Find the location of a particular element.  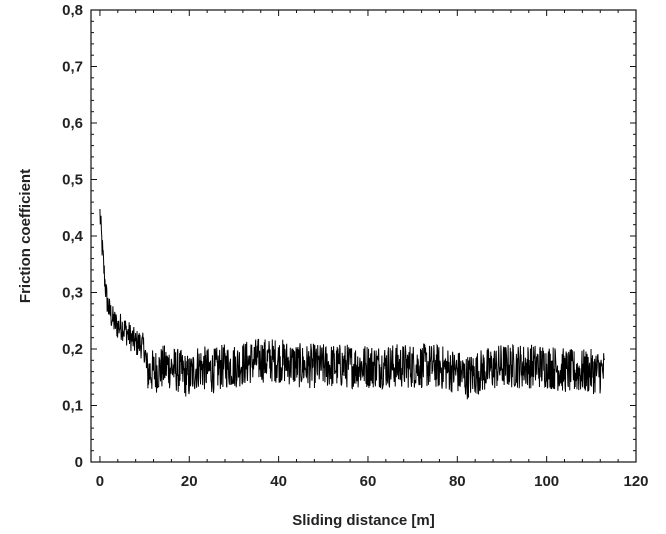

y-tick-label: 0,6 is located at coordinates (72, 123).